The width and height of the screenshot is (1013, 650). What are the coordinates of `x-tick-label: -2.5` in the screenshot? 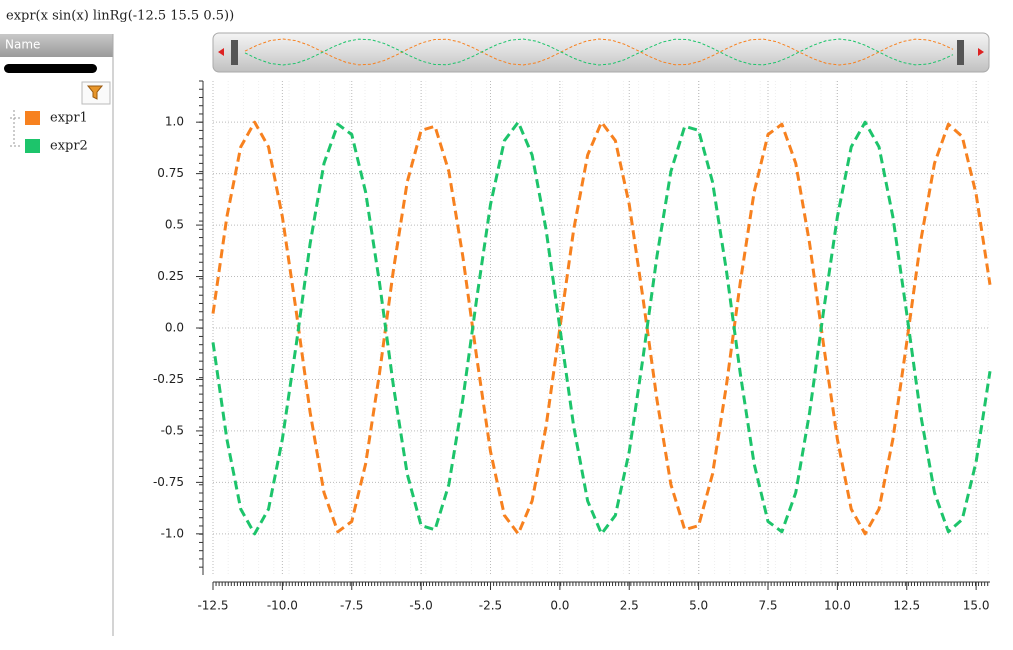 It's located at (490, 606).